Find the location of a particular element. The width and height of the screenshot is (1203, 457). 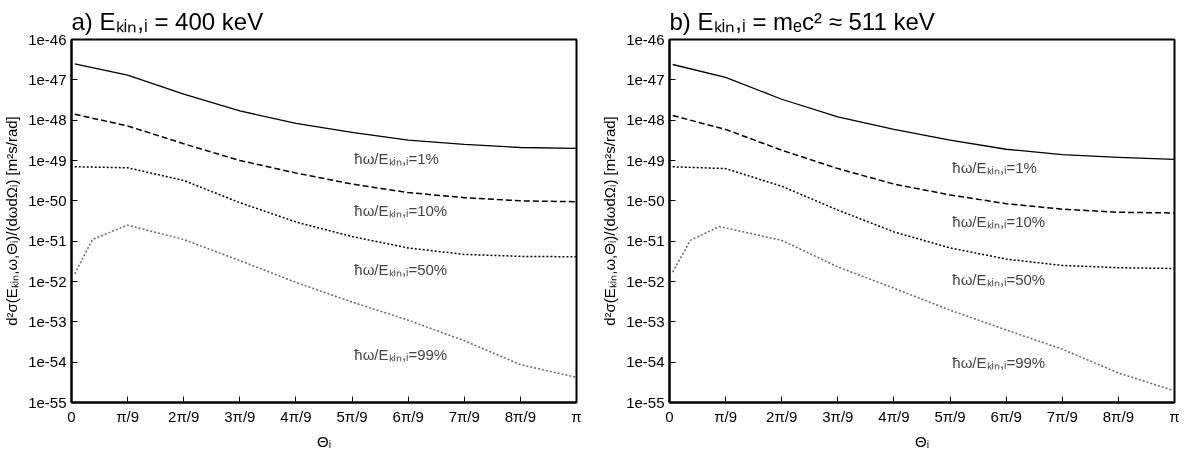

line-series is located at coordinates (325, 301).